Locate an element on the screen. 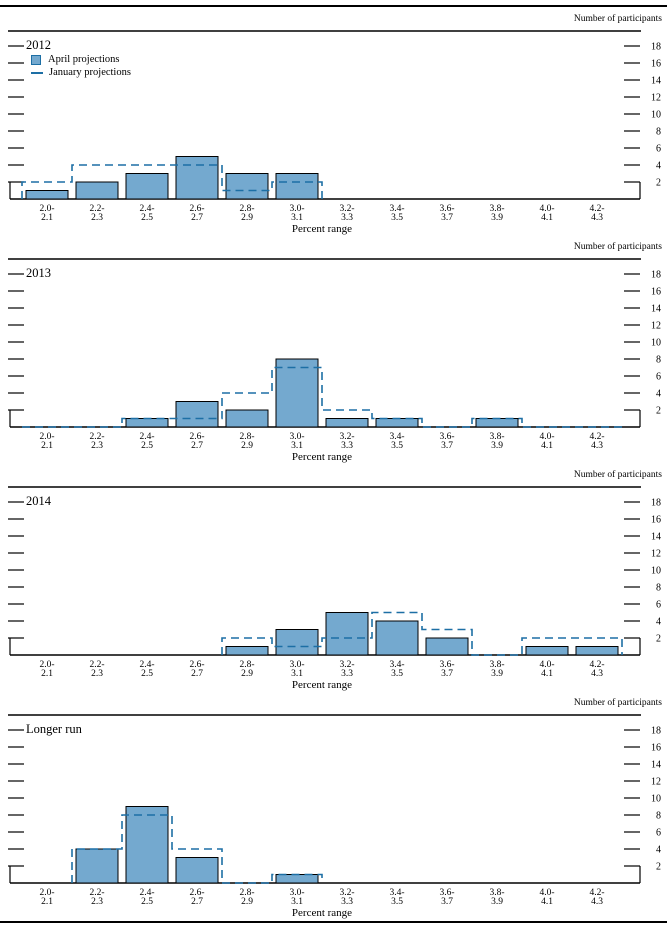 This screenshot has width=667, height=927. january-swatch-icon is located at coordinates (37, 72).